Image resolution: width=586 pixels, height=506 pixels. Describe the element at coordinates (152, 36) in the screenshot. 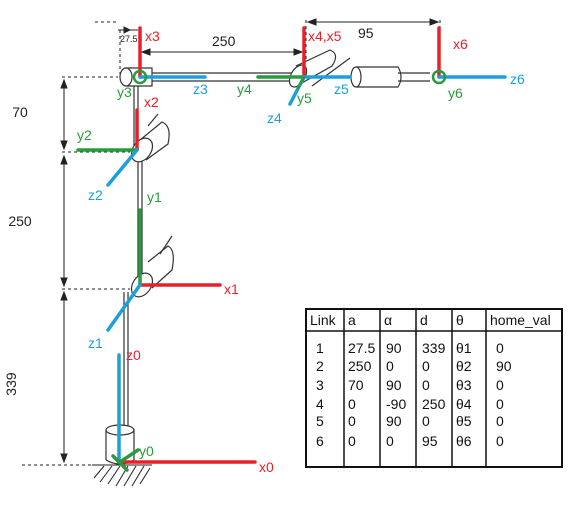

I see `label-x3: x3` at that location.